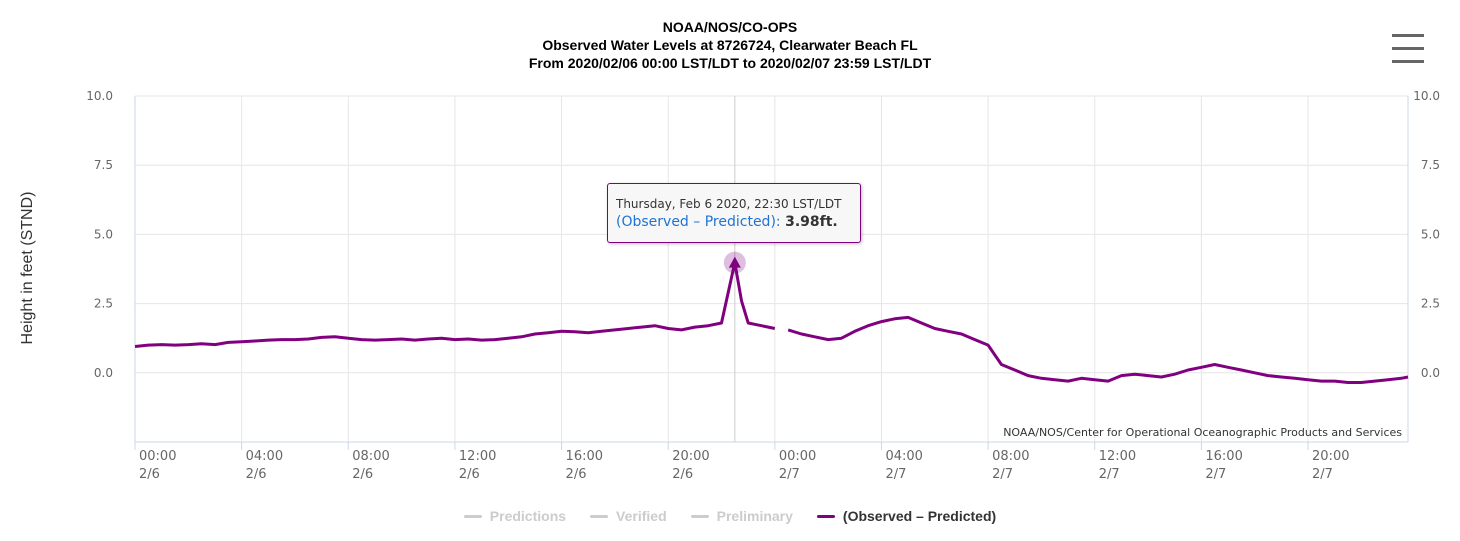 The width and height of the screenshot is (1460, 541). I want to click on tooltip-series-name: (Observed – Predicted):, so click(698, 222).